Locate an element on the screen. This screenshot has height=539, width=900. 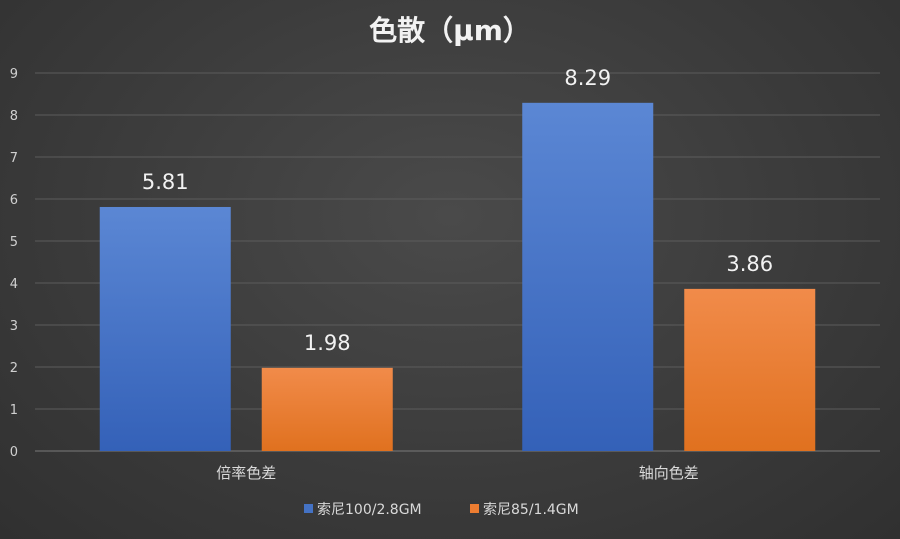
data-label: 8.29 is located at coordinates (587, 78).